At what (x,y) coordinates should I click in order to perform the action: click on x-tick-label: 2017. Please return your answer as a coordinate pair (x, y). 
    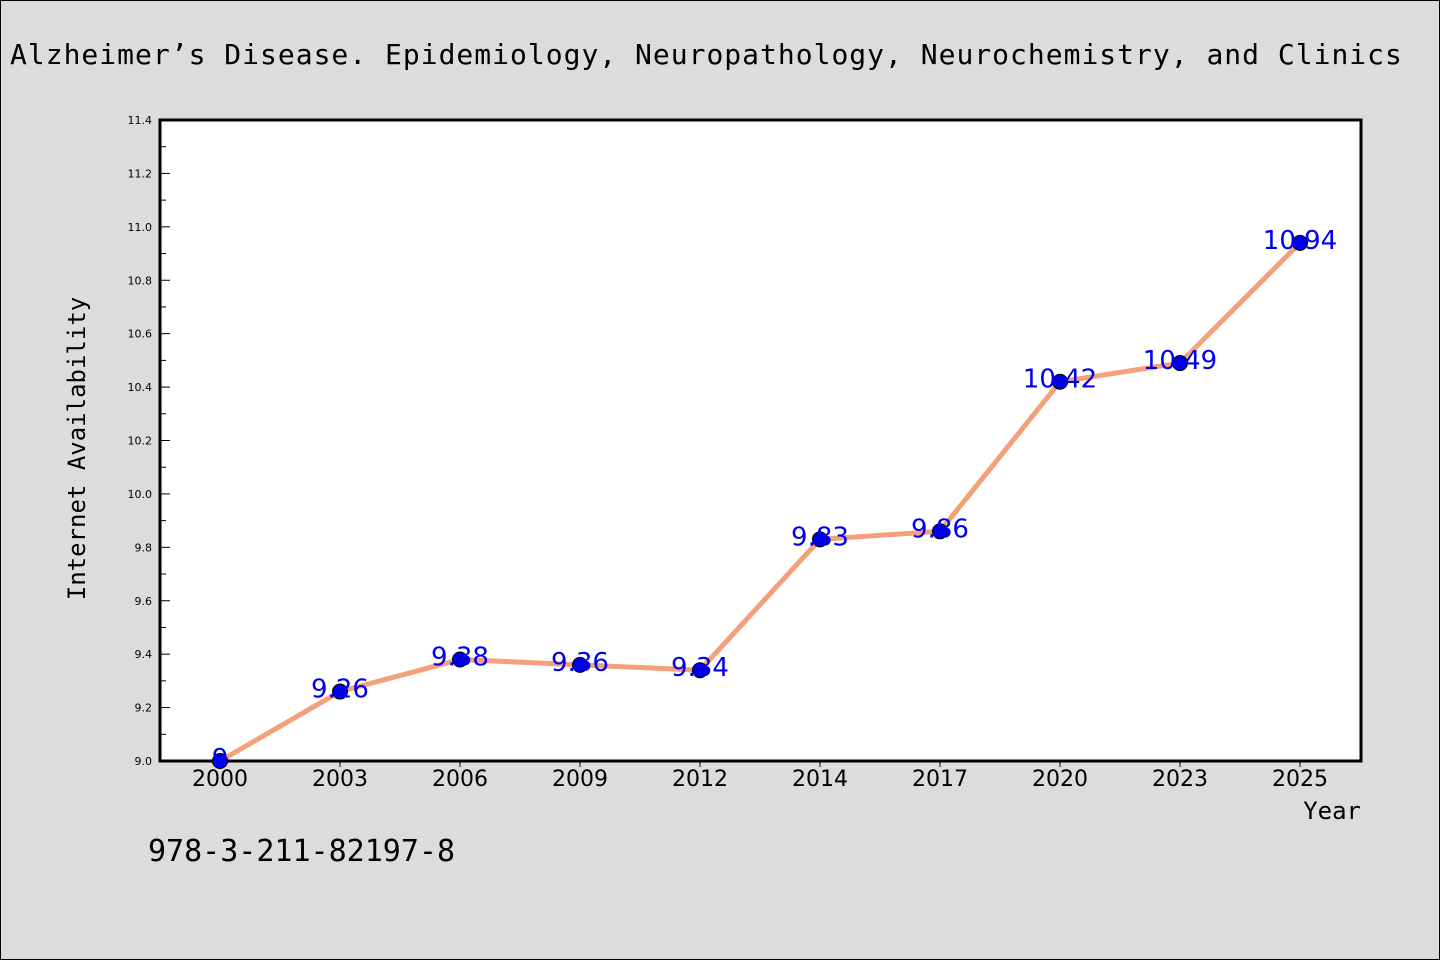
    Looking at the image, I should click on (940, 779).